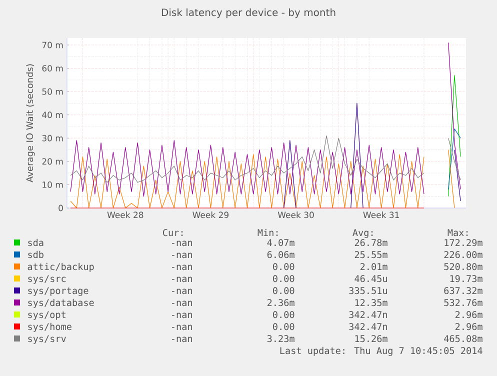  I want to click on legend-label: sys/database, so click(61, 303).